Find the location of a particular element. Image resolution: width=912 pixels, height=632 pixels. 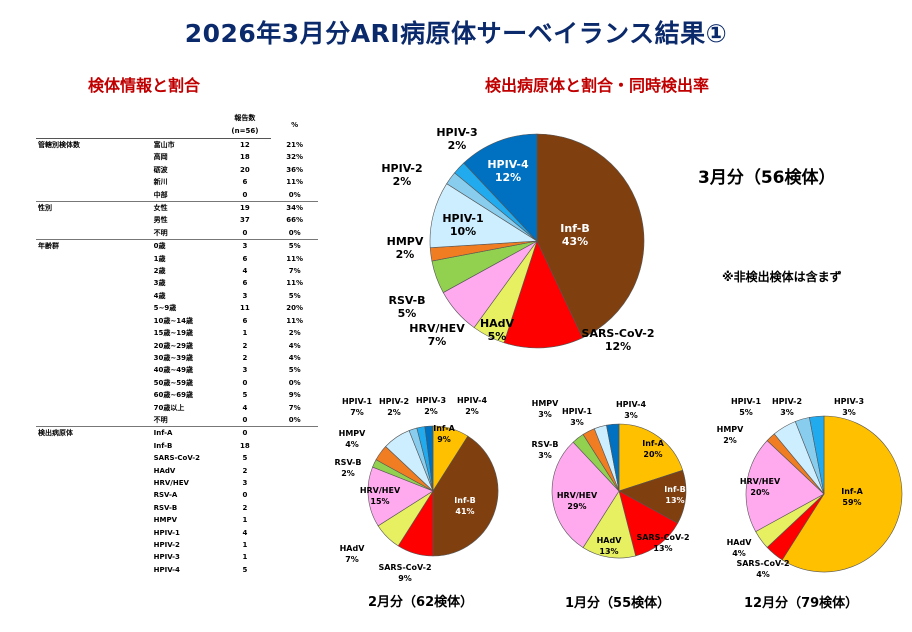

row-label: 女性 is located at coordinates (160, 208).